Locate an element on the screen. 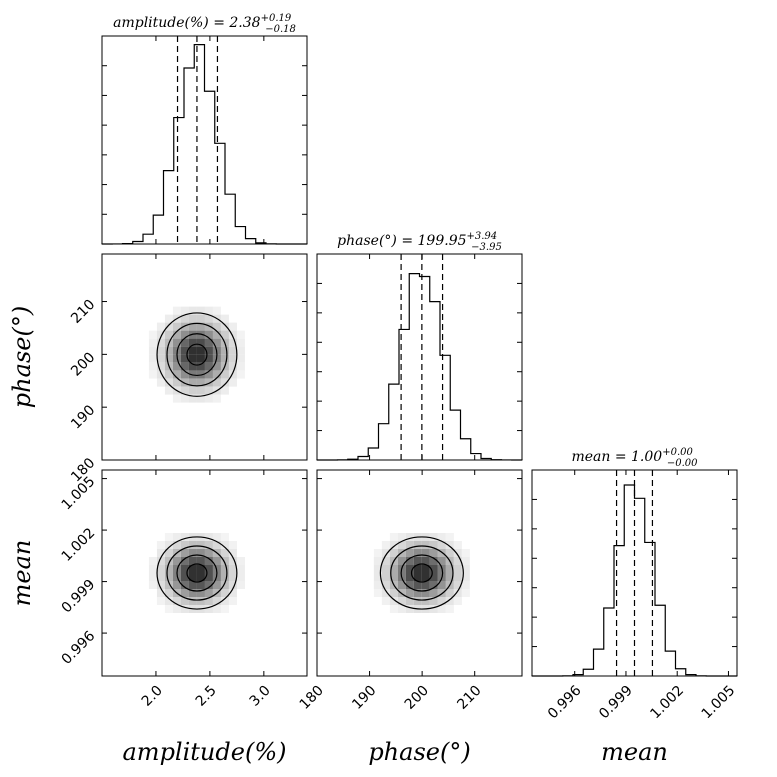 The image size is (777, 777). title-lower-error: −0.18 is located at coordinates (280, 29).